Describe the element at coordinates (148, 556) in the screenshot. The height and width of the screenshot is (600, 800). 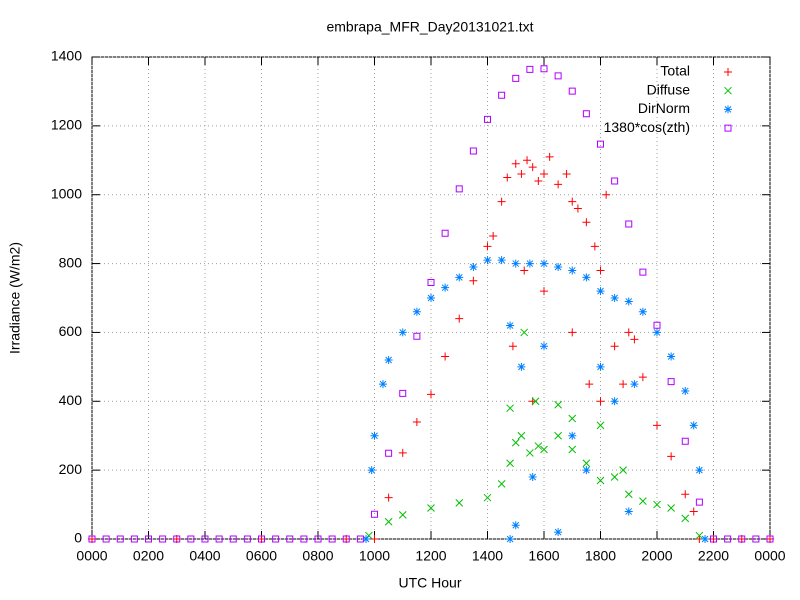
I see `x-tick-label: 0200` at that location.